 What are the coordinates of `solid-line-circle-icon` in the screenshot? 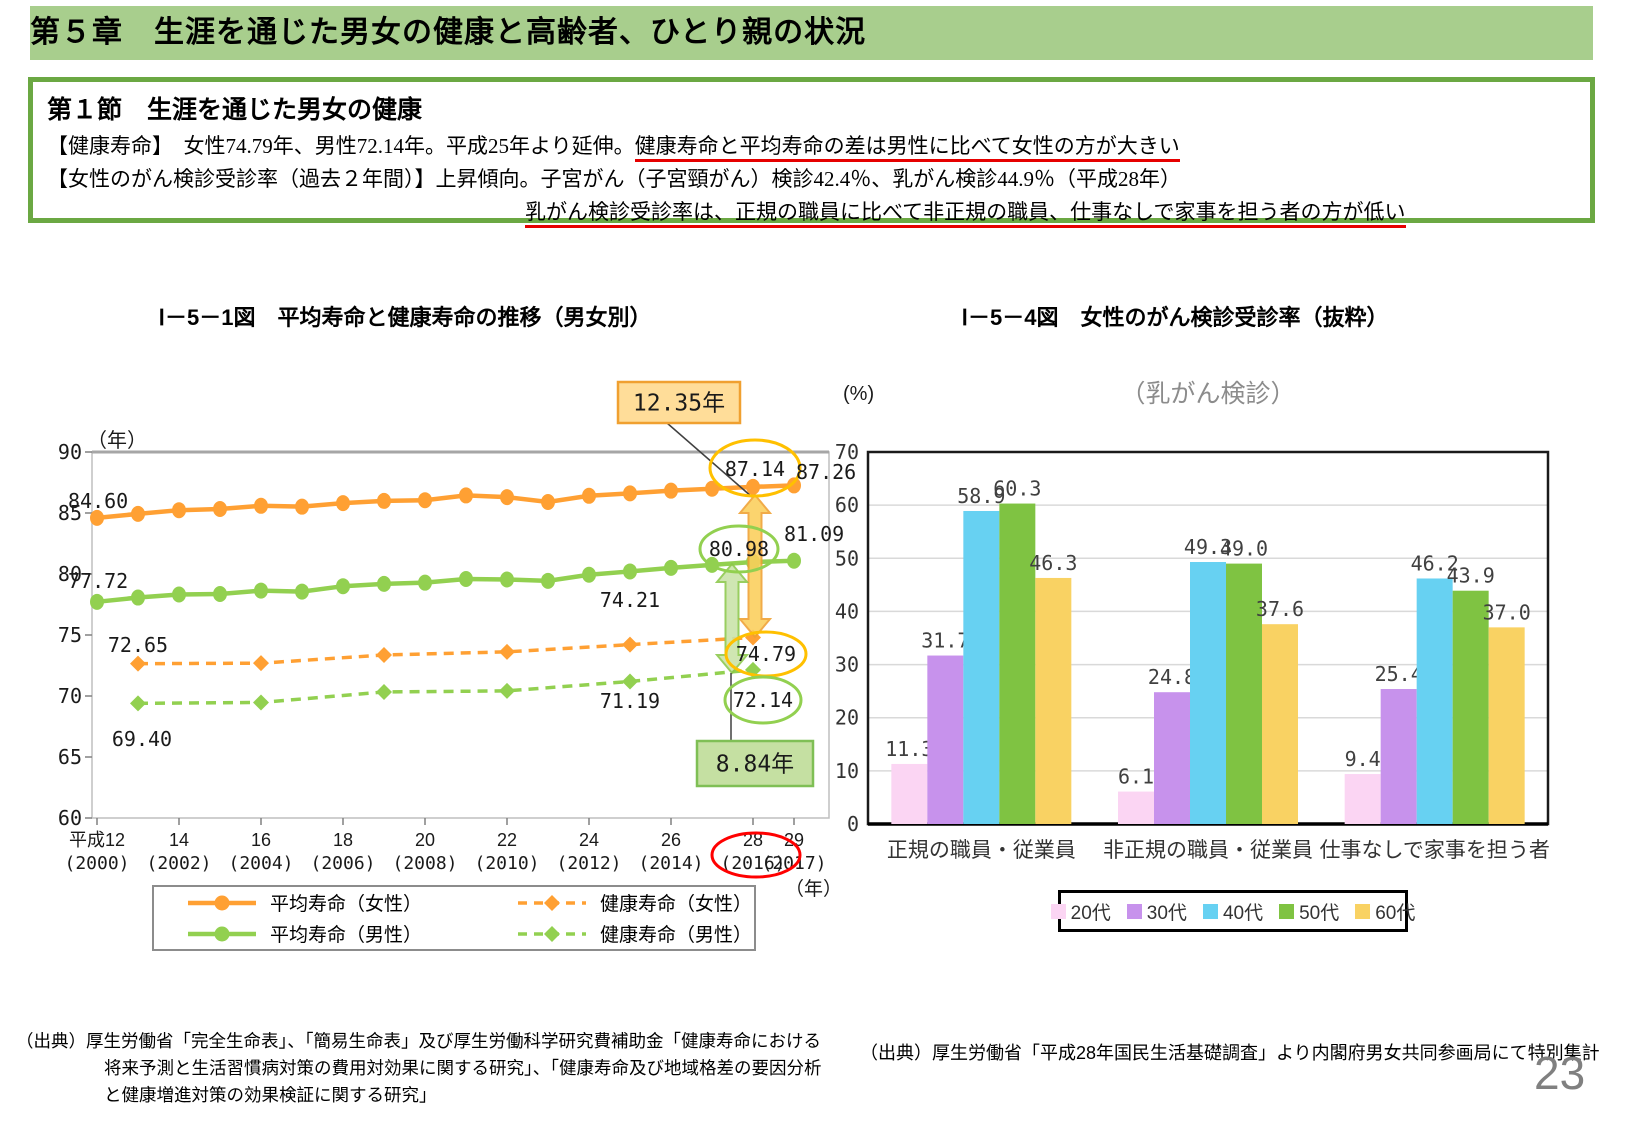 It's located at (222, 933).